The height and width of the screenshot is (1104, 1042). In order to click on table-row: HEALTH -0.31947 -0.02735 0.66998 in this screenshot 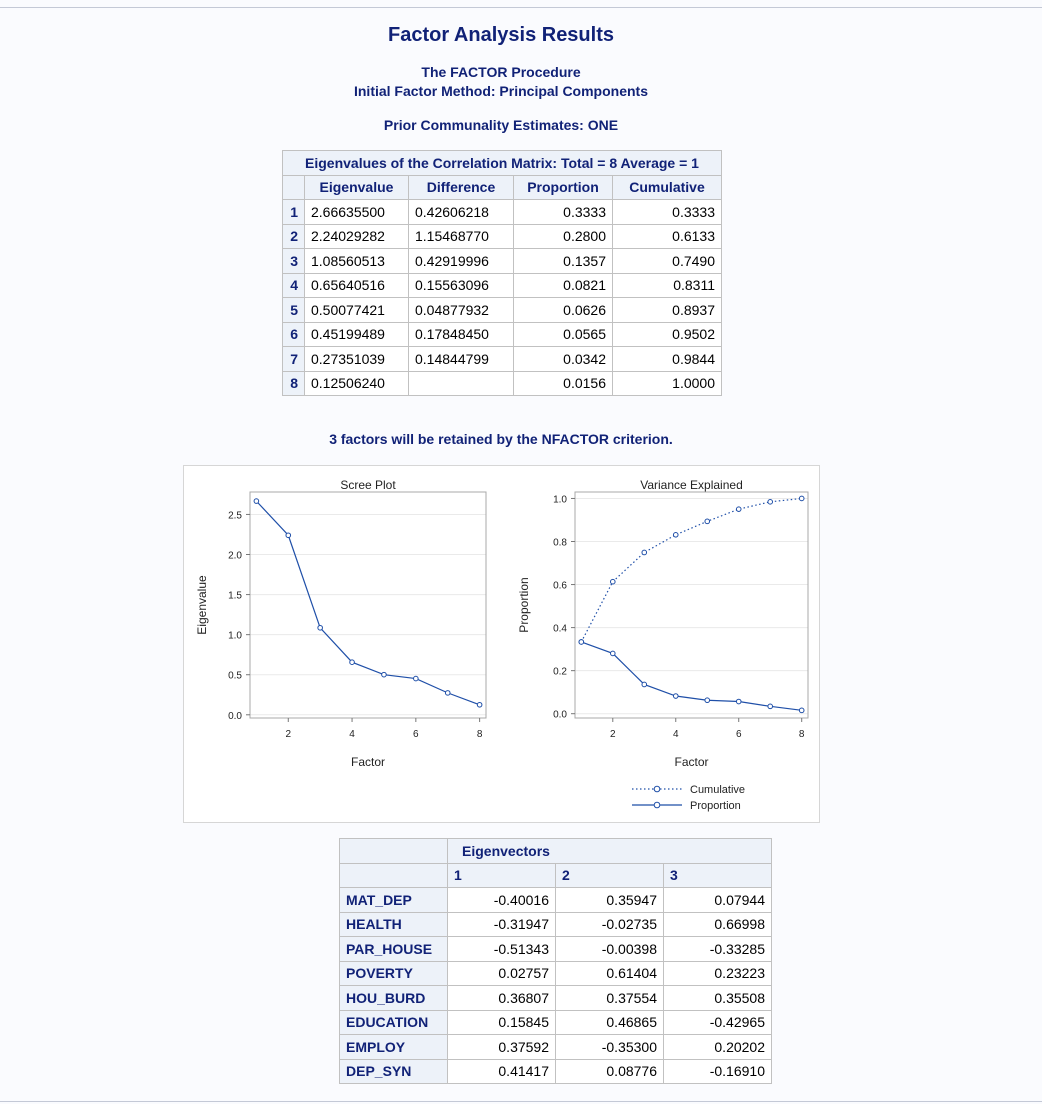, I will do `click(555, 924)`.